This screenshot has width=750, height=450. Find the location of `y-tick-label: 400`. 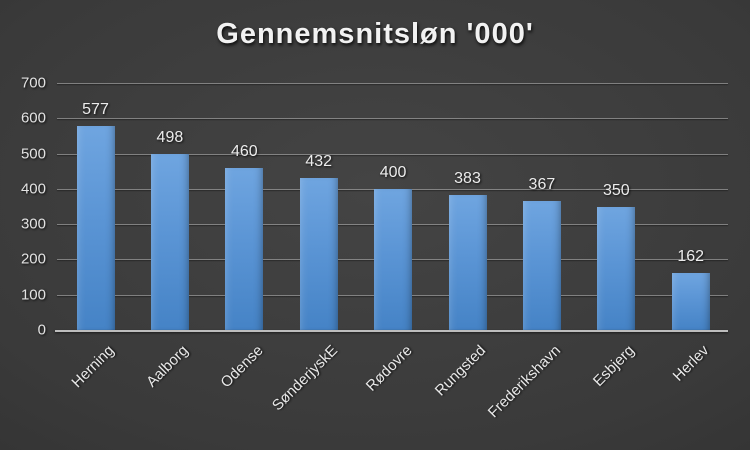

y-tick-label: 400 is located at coordinates (33, 189).